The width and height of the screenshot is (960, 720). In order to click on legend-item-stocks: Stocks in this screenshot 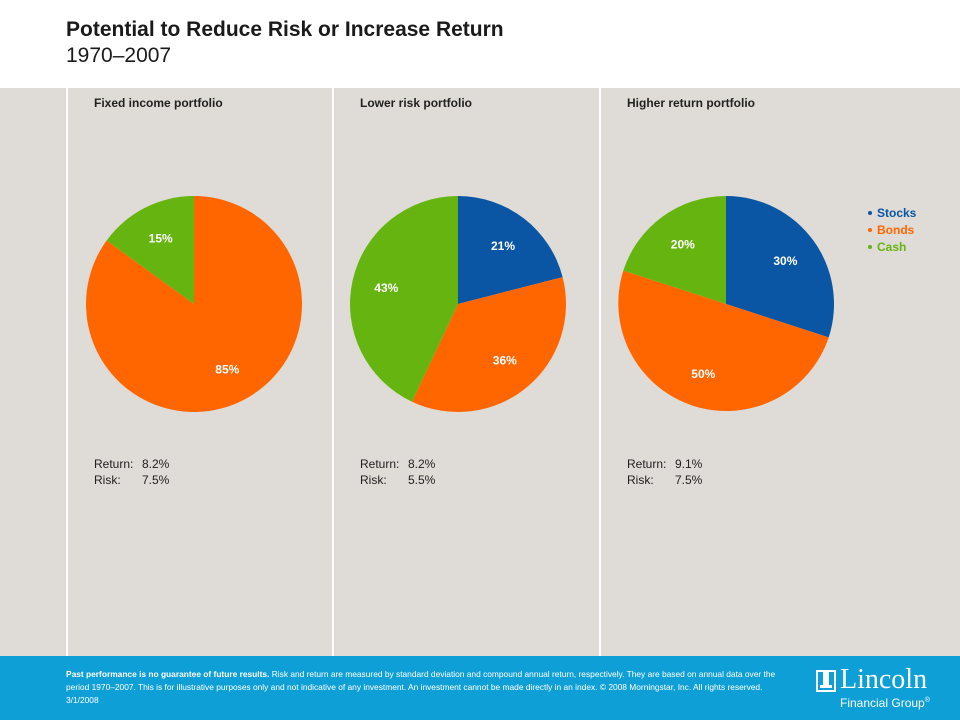, I will do `click(892, 214)`.